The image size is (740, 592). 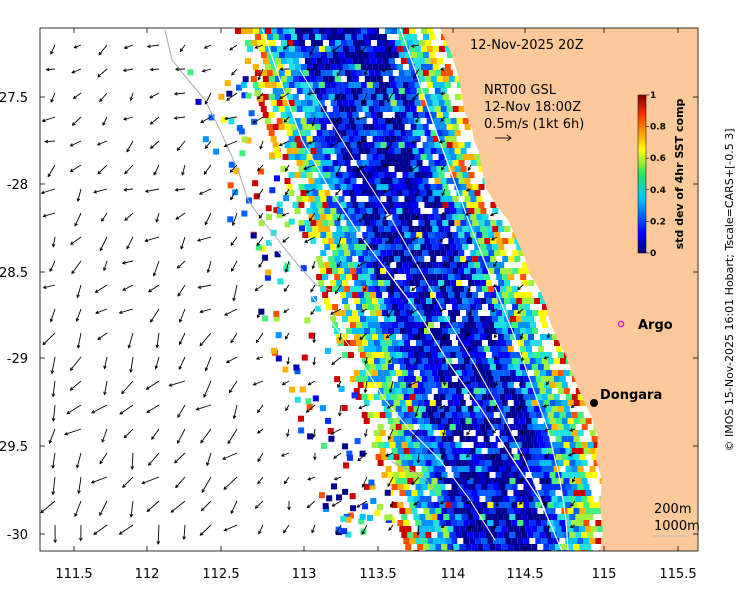 I want to click on x-tick-label: 112.5, so click(x=220, y=574).